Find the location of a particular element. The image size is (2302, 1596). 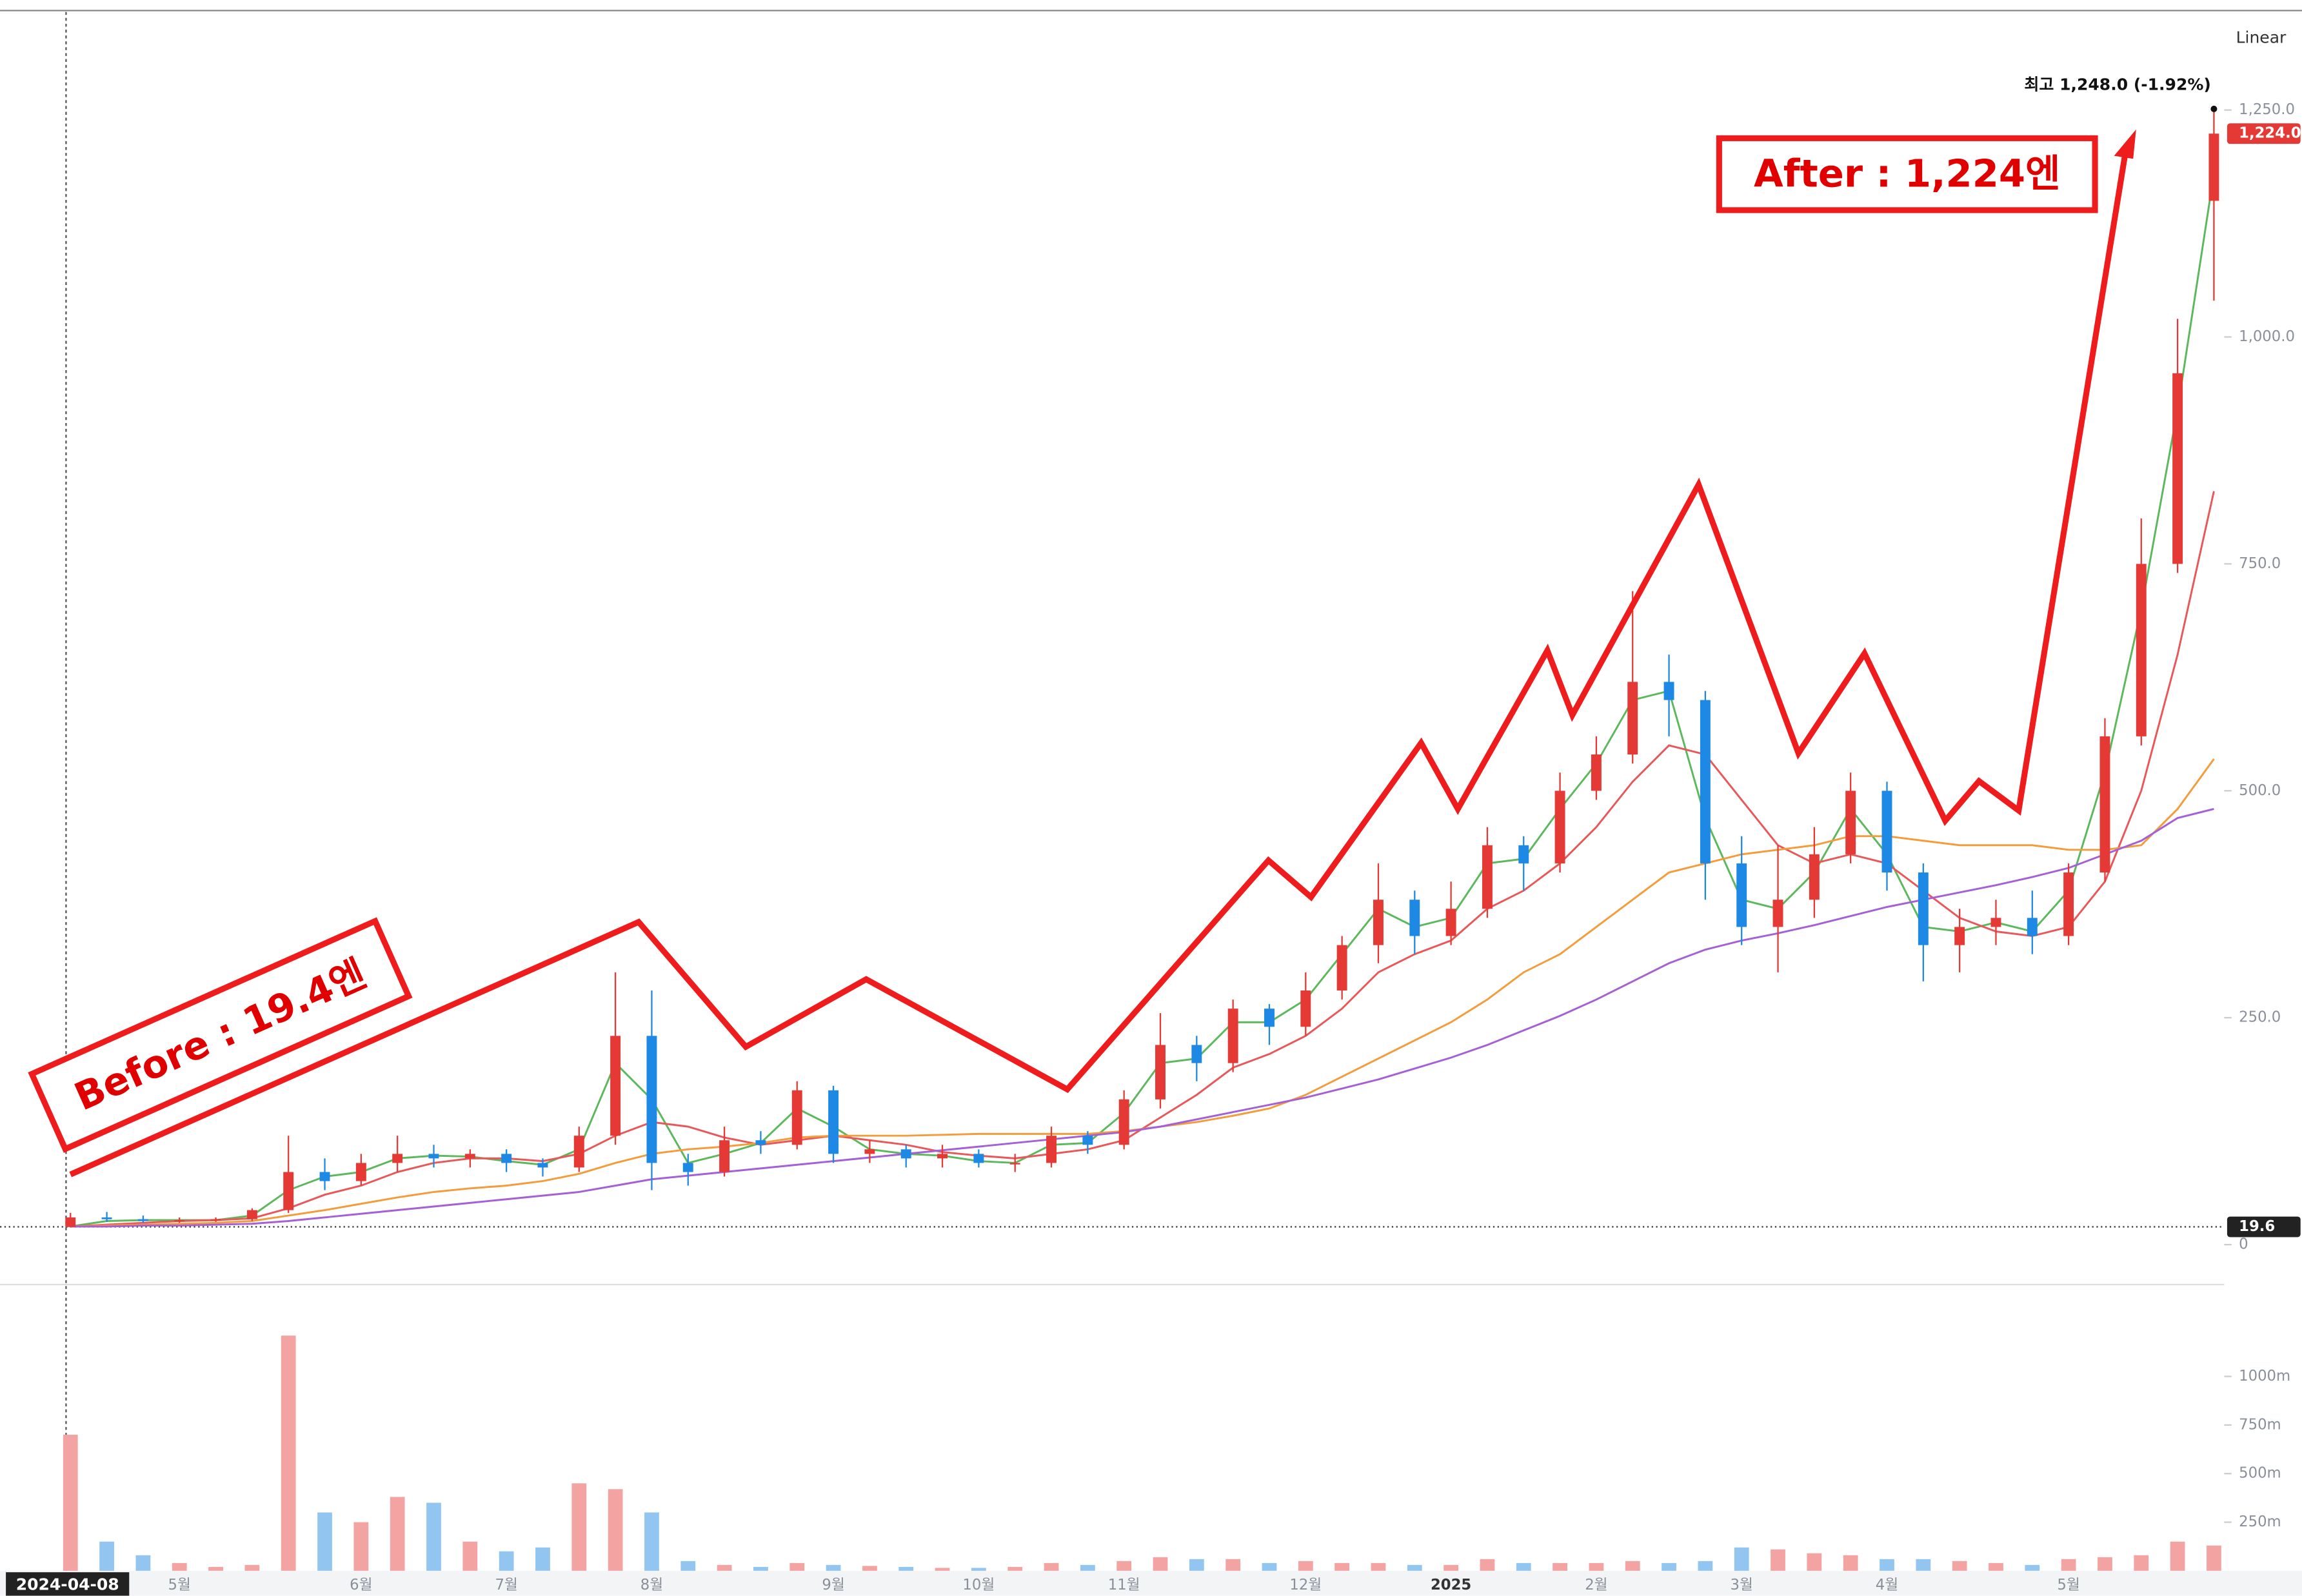

x-tick-label: 11월 is located at coordinates (1124, 1585).